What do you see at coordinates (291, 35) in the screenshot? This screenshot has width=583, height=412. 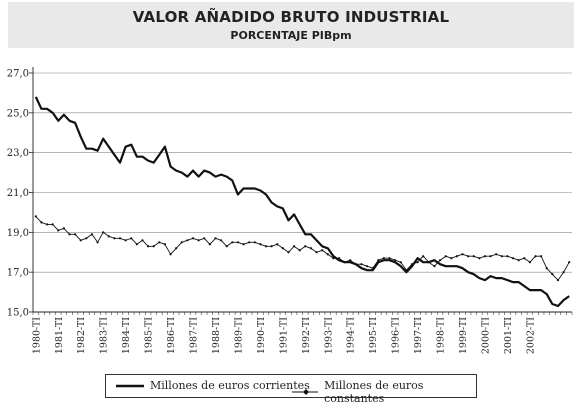 I see `chart-subtitle: PORCENTAJE PIBpm` at bounding box center [291, 35].